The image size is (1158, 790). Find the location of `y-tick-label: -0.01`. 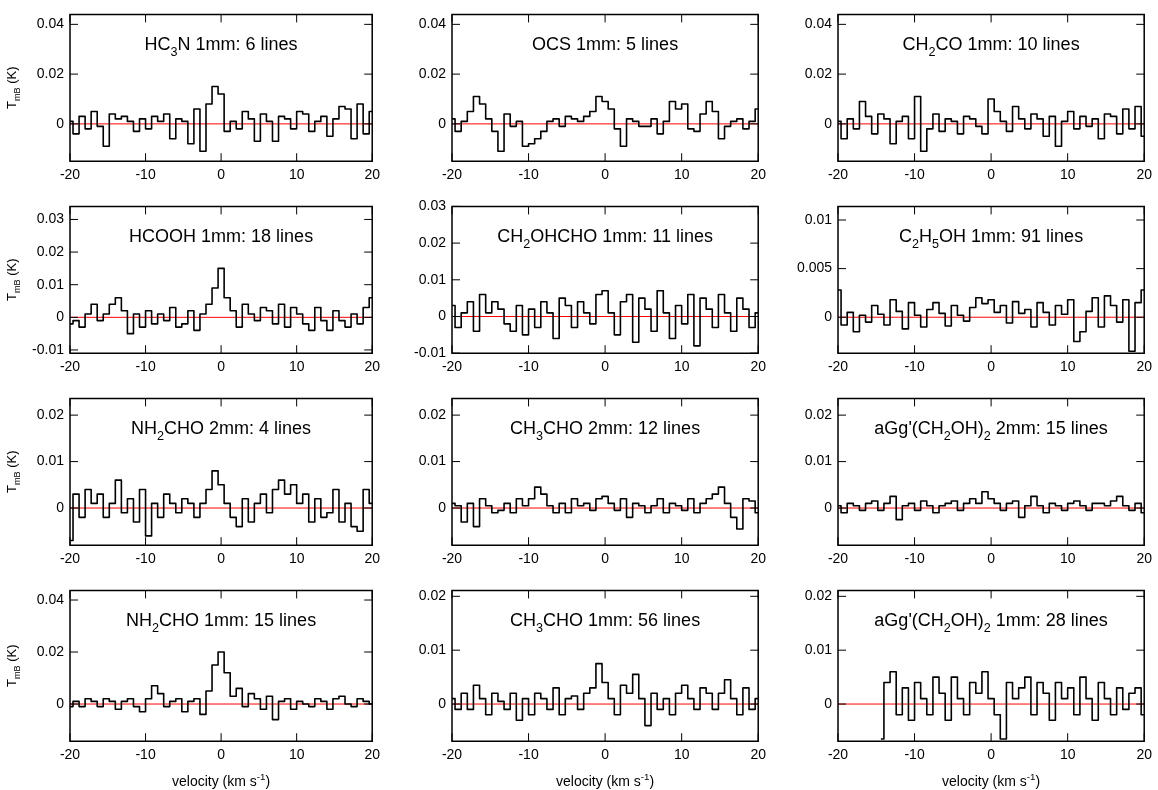

y-tick-label: -0.01 is located at coordinates (430, 352).